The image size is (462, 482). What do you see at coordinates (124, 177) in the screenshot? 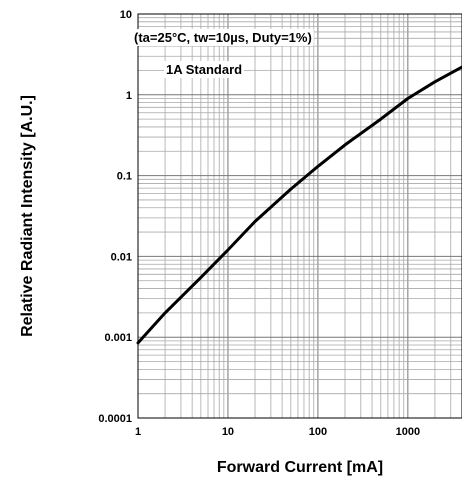
I see `y-tick-label: 0.1` at bounding box center [124, 177].